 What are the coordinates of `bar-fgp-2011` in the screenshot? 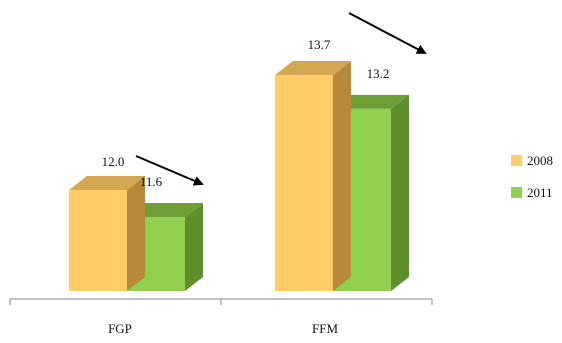 It's located at (165, 247).